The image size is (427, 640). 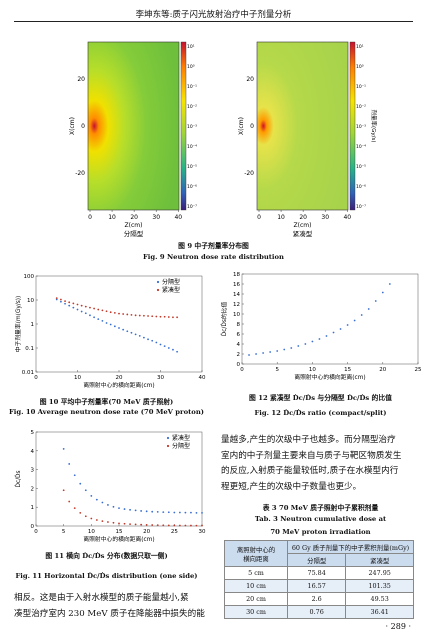 I want to click on colorbar-tick-label: 10¹, so click(x=191, y=47).